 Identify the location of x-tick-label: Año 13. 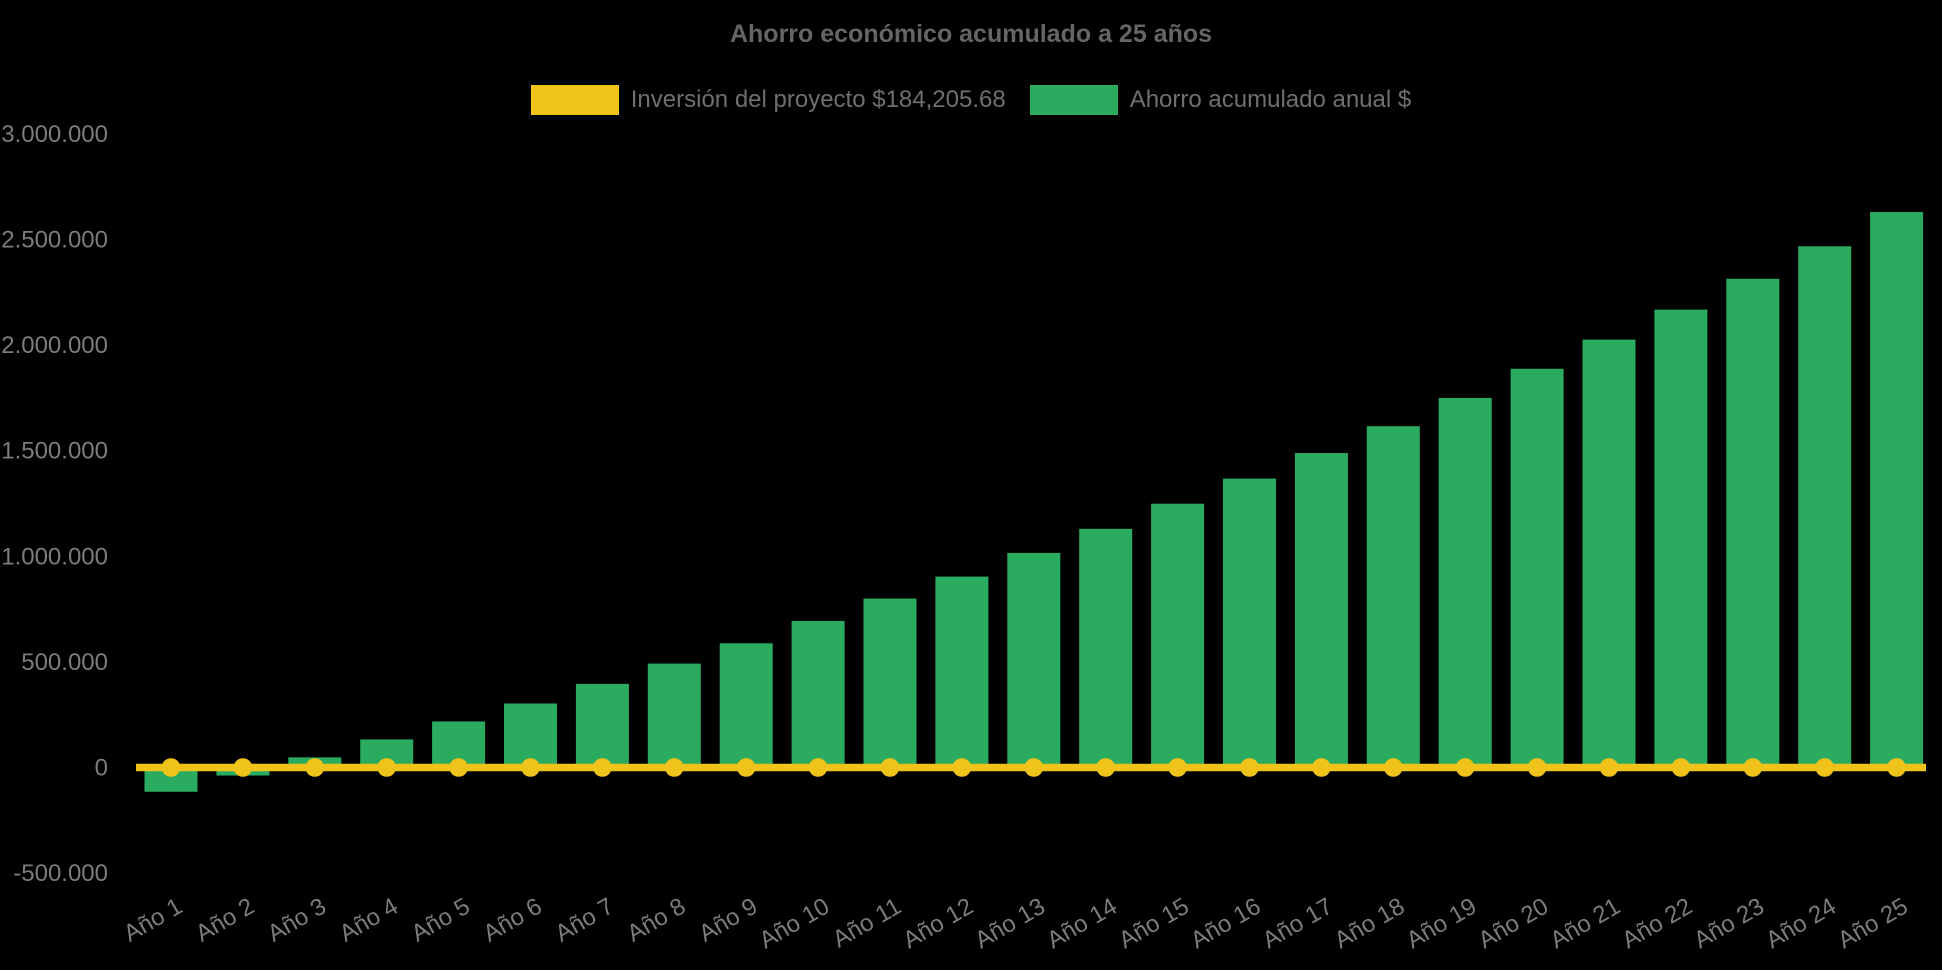
(1009, 923).